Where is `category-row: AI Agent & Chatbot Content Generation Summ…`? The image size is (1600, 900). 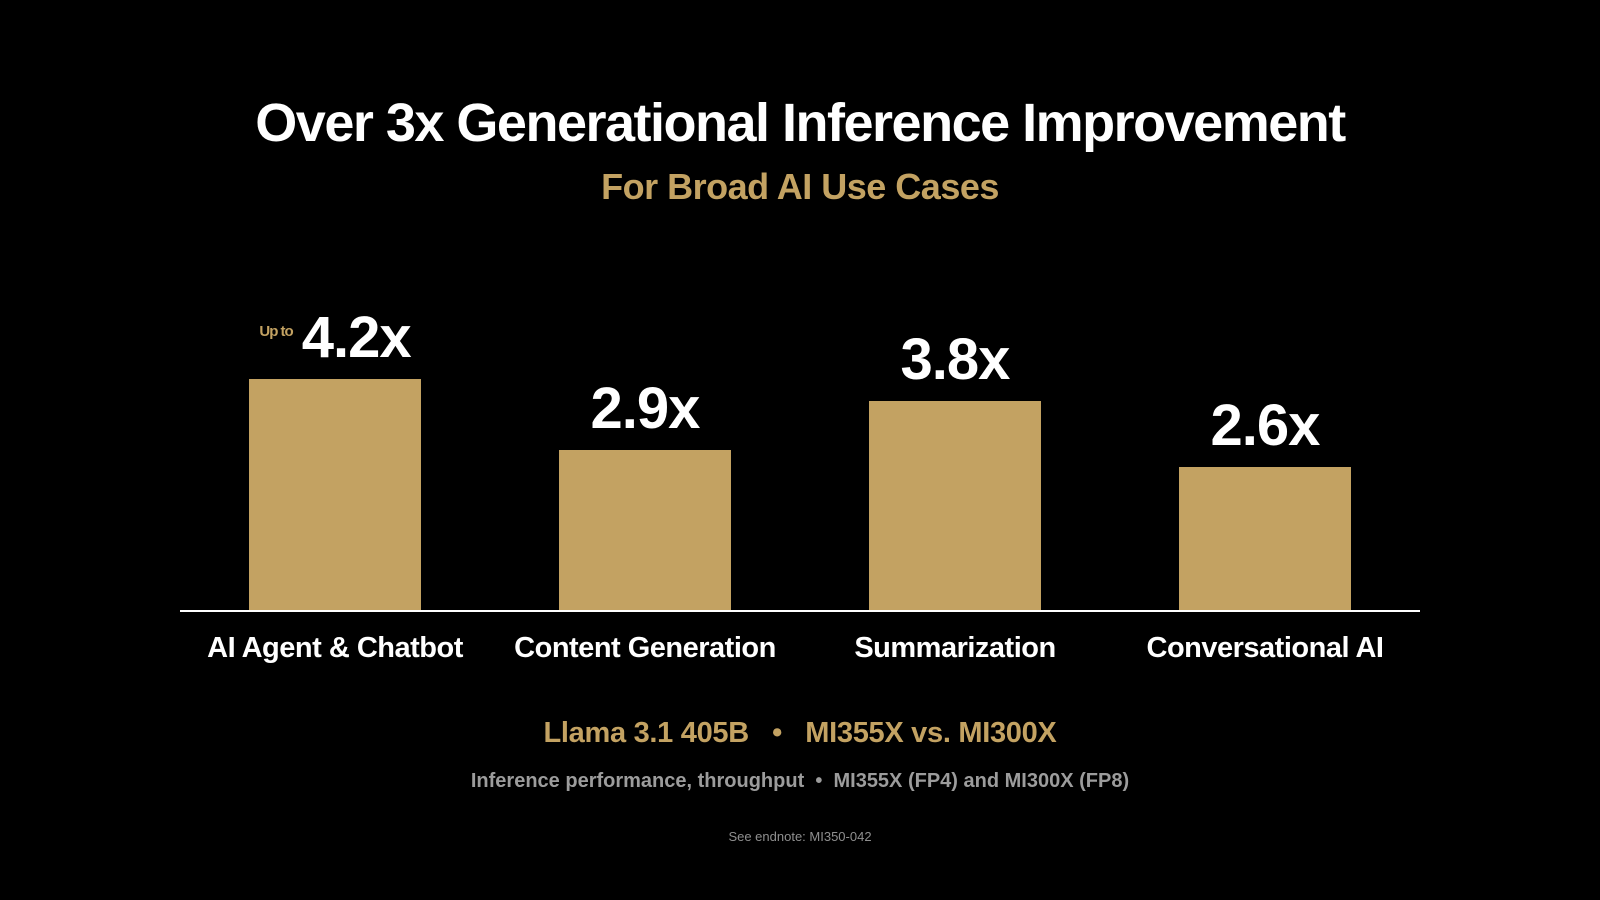 category-row: AI Agent & Chatbot Content Generation Summ… is located at coordinates (800, 648).